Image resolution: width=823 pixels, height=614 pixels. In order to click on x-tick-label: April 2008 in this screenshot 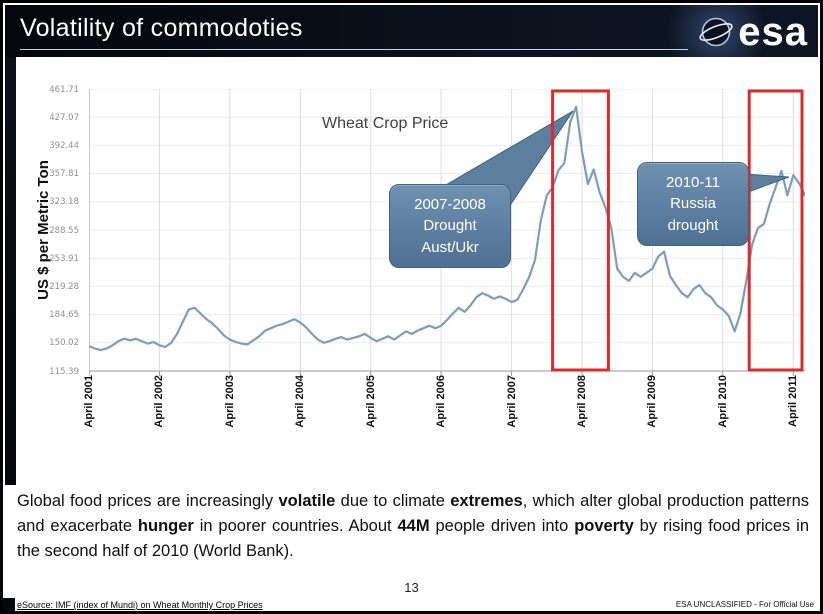, I will do `click(581, 401)`.